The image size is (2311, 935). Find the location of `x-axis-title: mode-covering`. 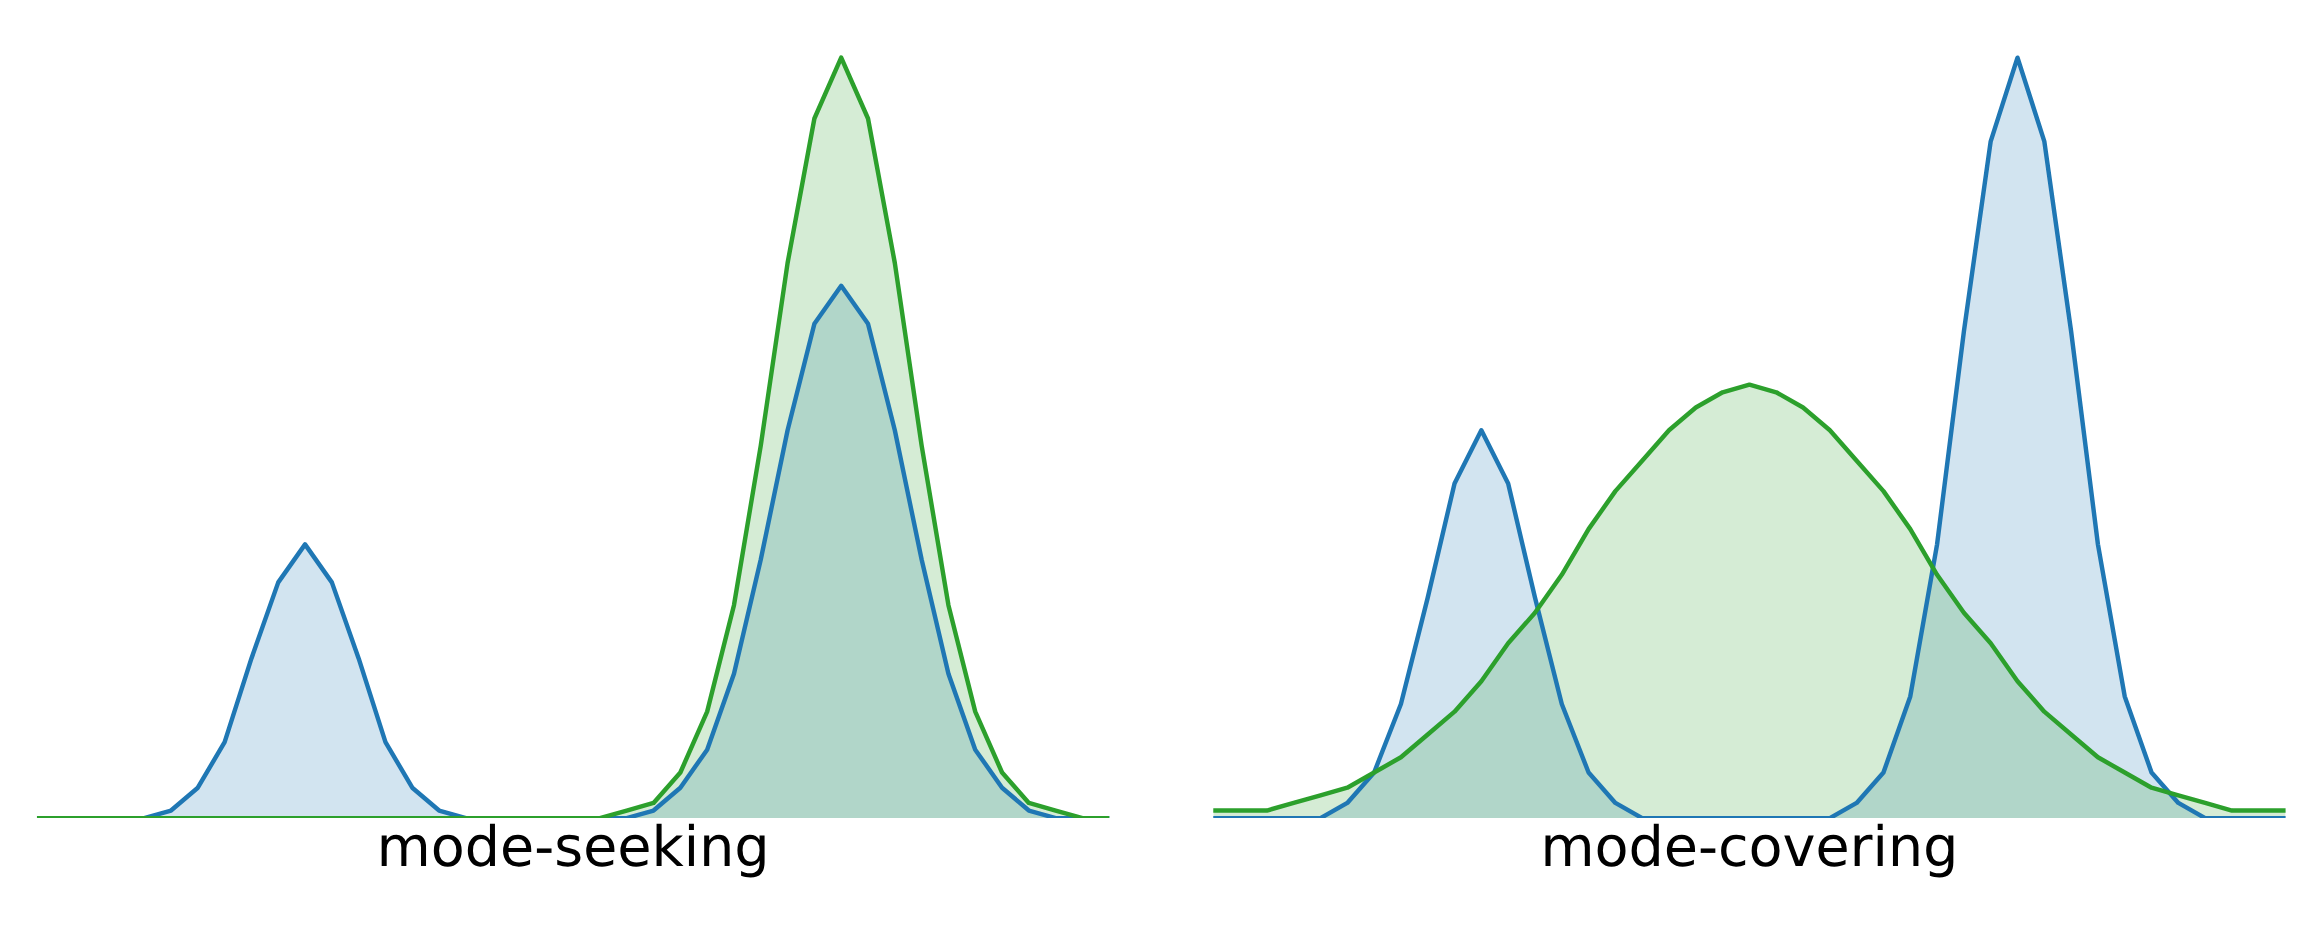

x-axis-title: mode-covering is located at coordinates (1749, 850).